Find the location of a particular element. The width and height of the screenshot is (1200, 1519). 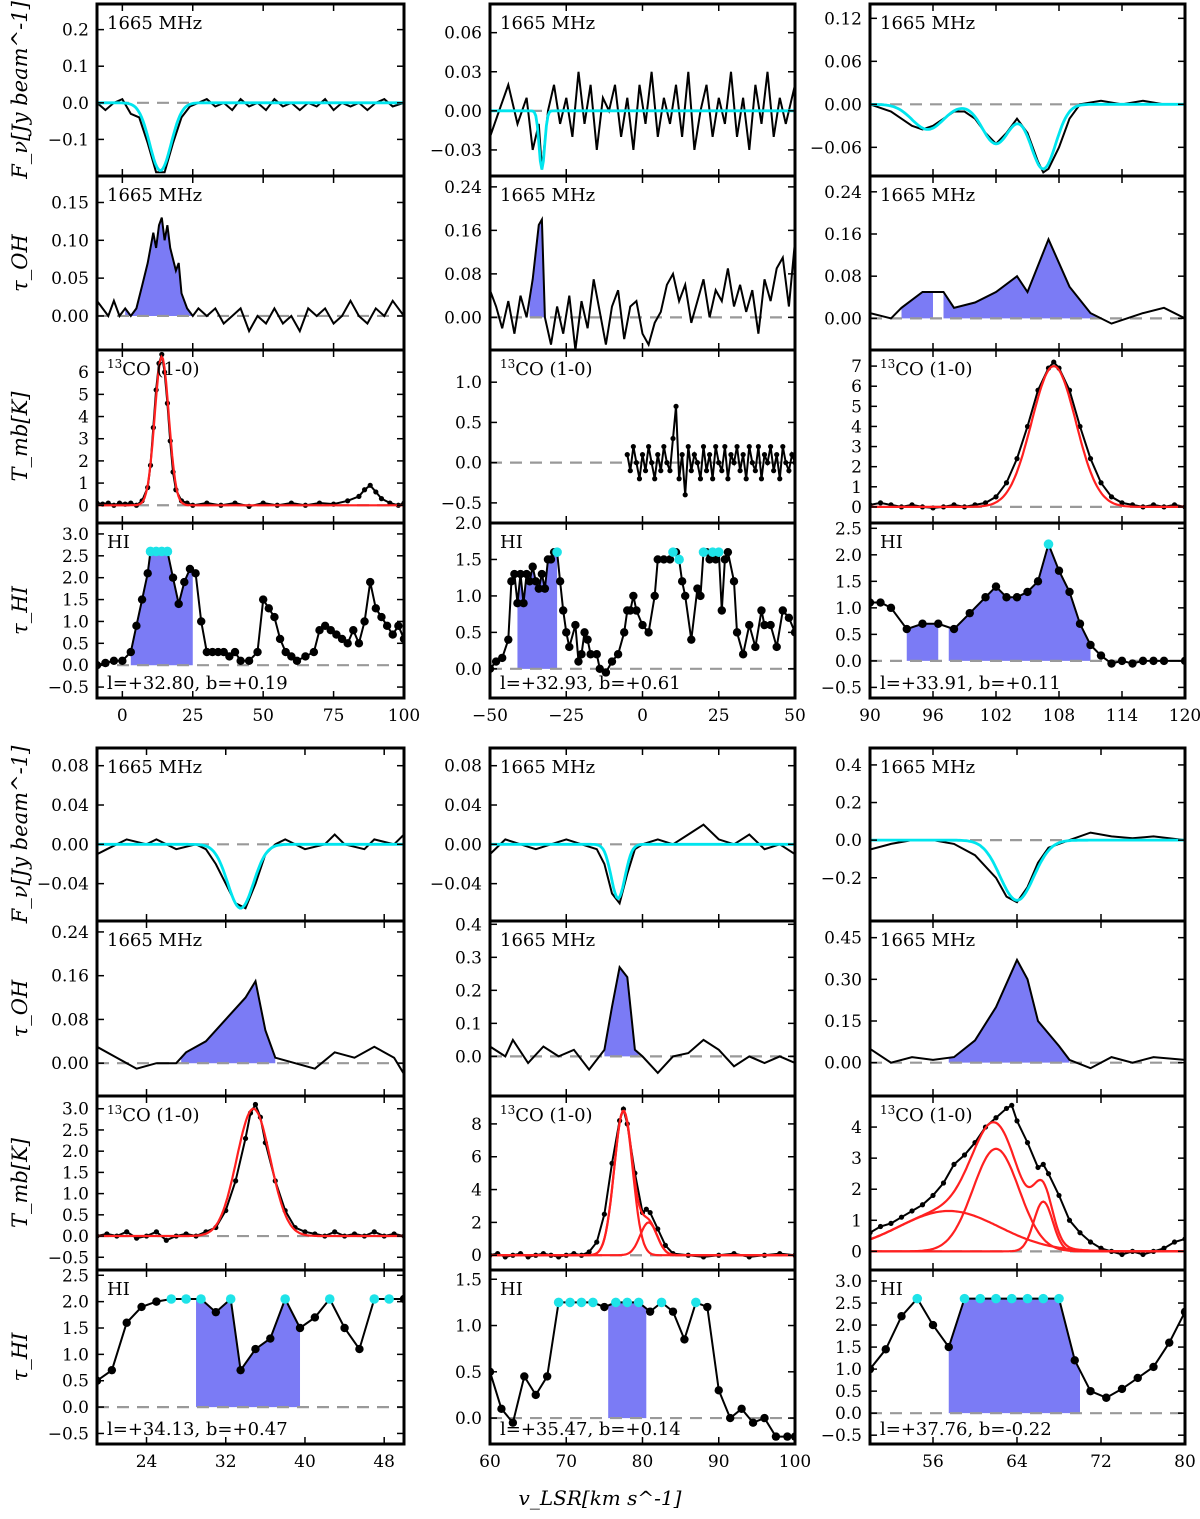

flux-axis-label: F_ν[Jy beam^-1] is located at coordinates (20, 834).